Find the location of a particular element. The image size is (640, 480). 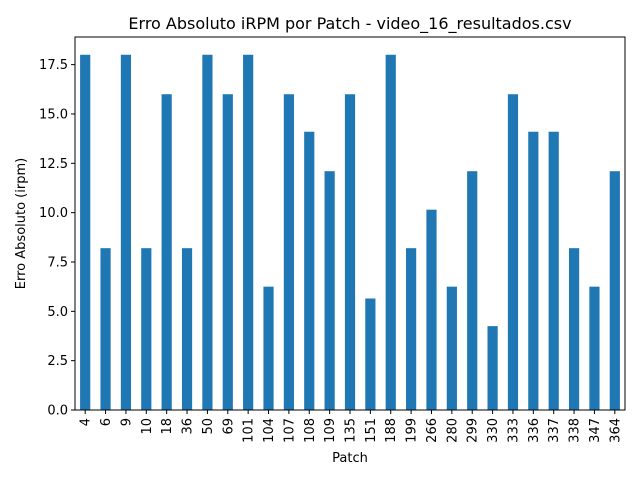

x-tick-label: 151 is located at coordinates (371, 430).